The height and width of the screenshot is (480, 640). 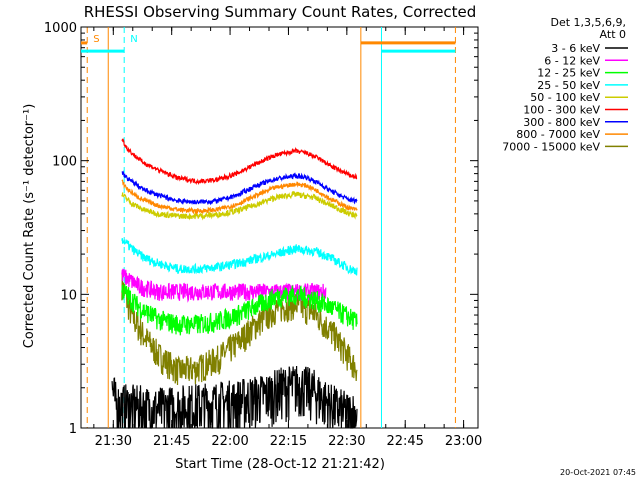 What do you see at coordinates (346, 441) in the screenshot?
I see `x-tick-label: 22:30` at bounding box center [346, 441].